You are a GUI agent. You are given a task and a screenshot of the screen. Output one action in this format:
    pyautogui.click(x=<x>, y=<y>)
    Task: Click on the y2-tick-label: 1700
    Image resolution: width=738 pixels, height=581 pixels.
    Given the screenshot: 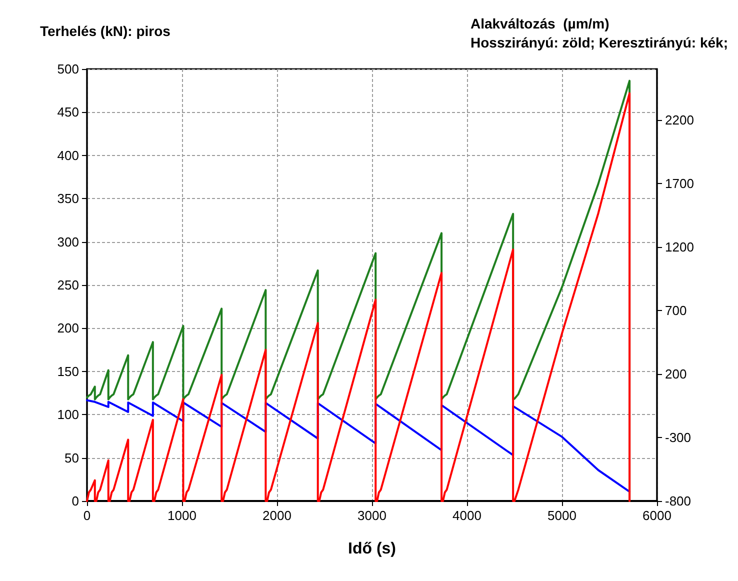 What is the action you would take?
    pyautogui.click(x=679, y=183)
    